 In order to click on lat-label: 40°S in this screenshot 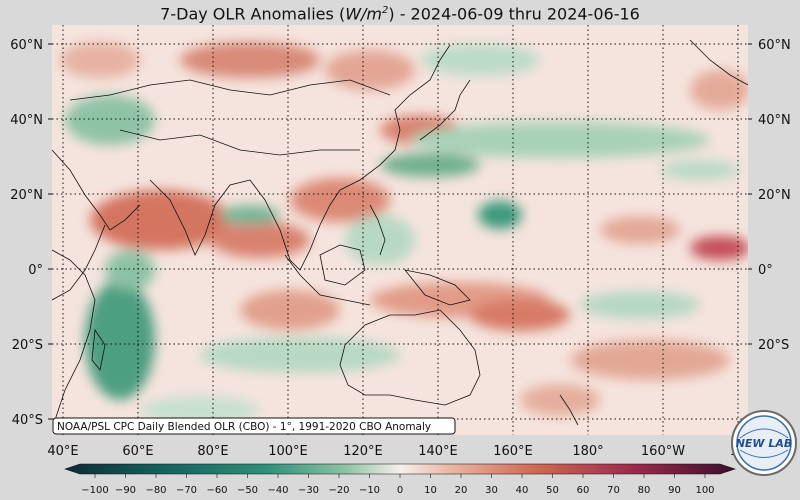, I will do `click(27, 420)`.